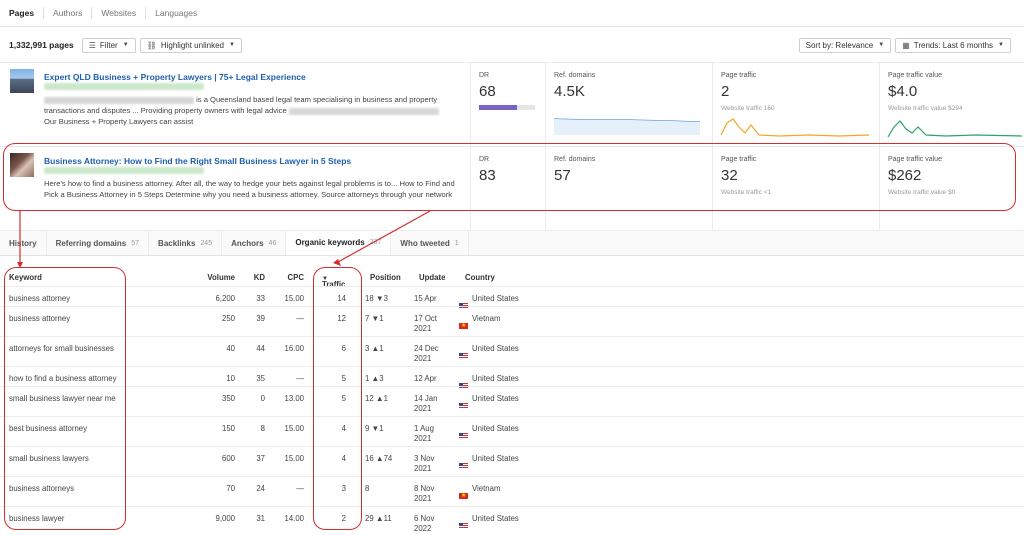 The height and width of the screenshot is (535, 1024). What do you see at coordinates (562, 175) in the screenshot?
I see `ref-domains-value: 57` at bounding box center [562, 175].